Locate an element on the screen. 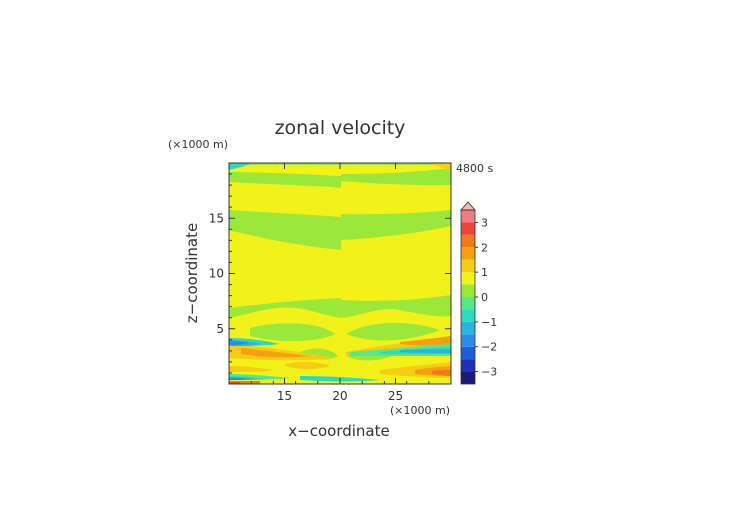 The width and height of the screenshot is (752, 532). y-tick-label: 5 is located at coordinates (220, 329).